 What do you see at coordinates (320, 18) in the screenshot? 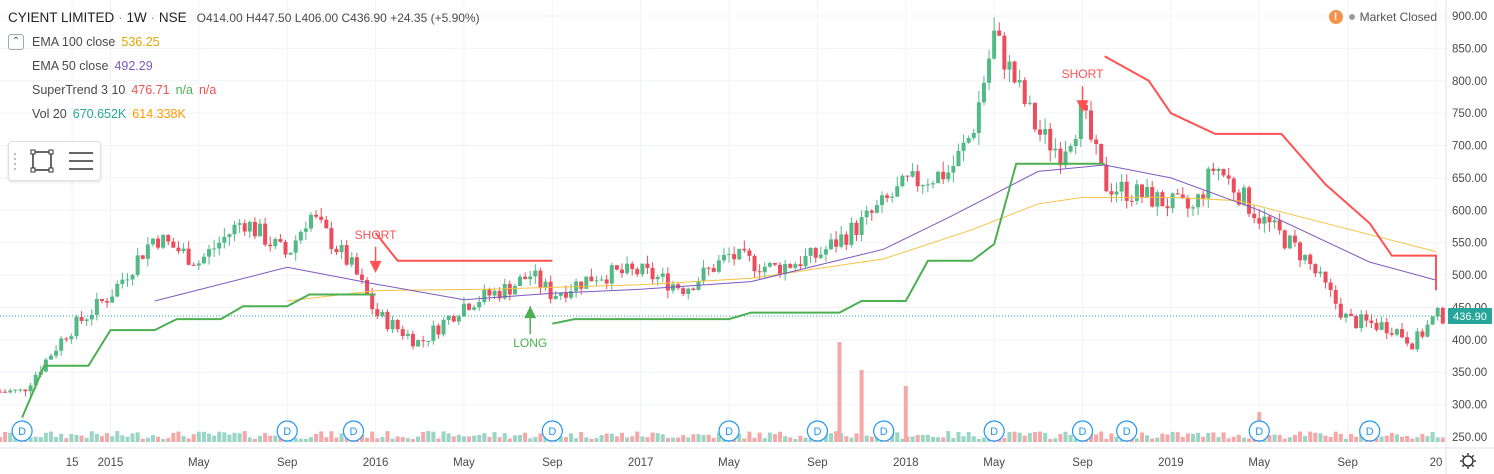
I see `low-value: 406.00` at bounding box center [320, 18].